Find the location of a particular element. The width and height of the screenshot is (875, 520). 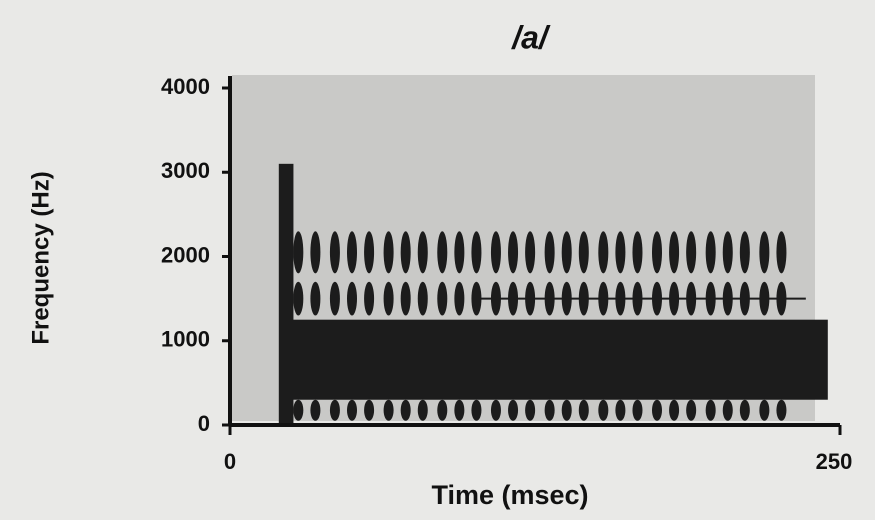

x-axis-label: Time (msec) is located at coordinates (509, 495).